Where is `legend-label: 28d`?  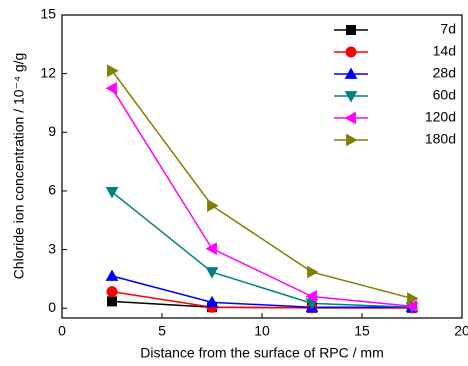
legend-label: 28d is located at coordinates (444, 73).